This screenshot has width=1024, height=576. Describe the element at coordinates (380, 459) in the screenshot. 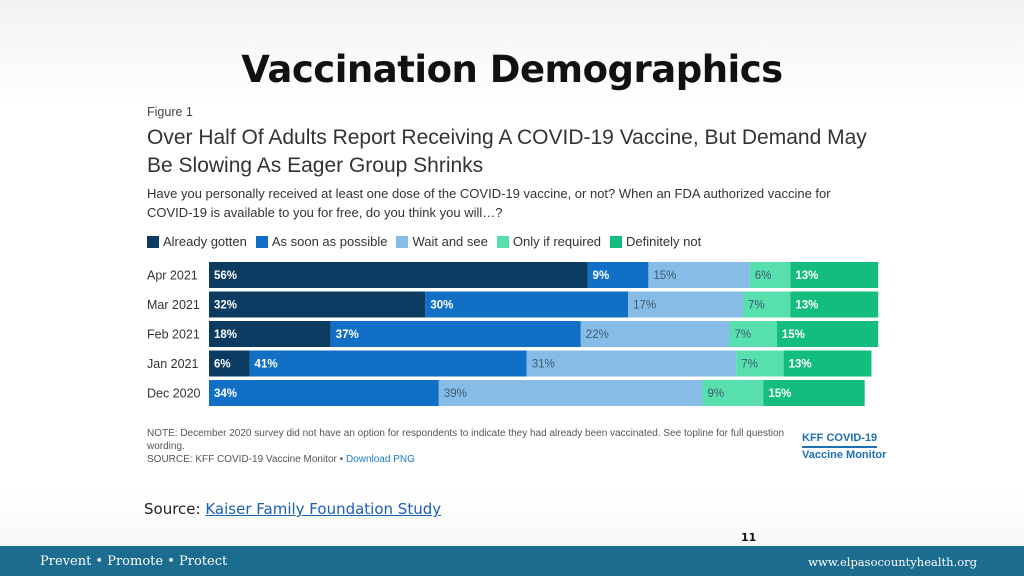

I see `download-png-link: Download PNG` at that location.